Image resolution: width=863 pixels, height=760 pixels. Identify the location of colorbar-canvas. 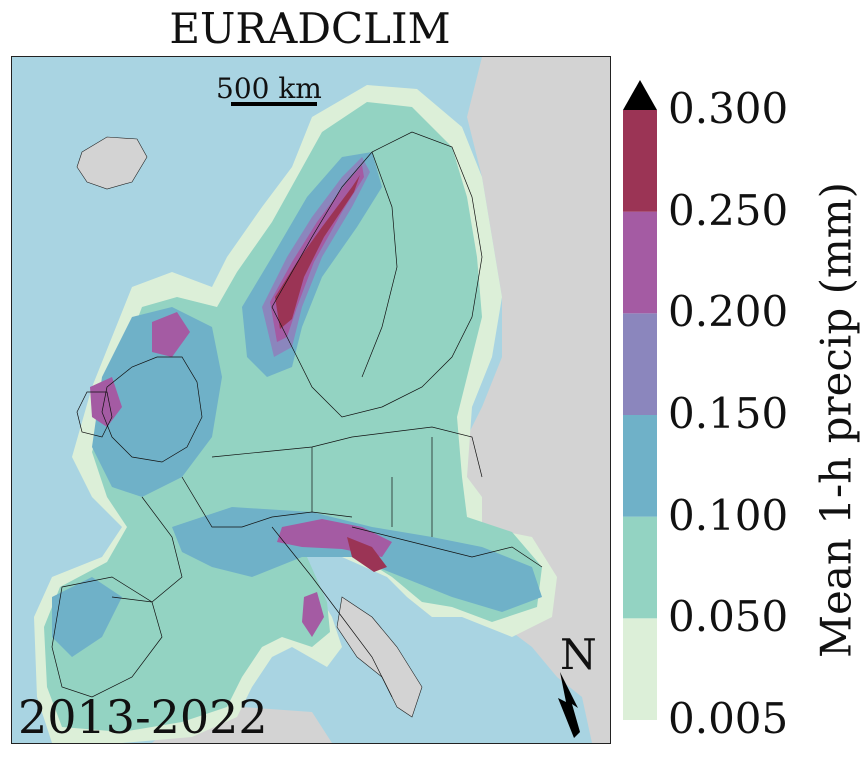
(640, 400).